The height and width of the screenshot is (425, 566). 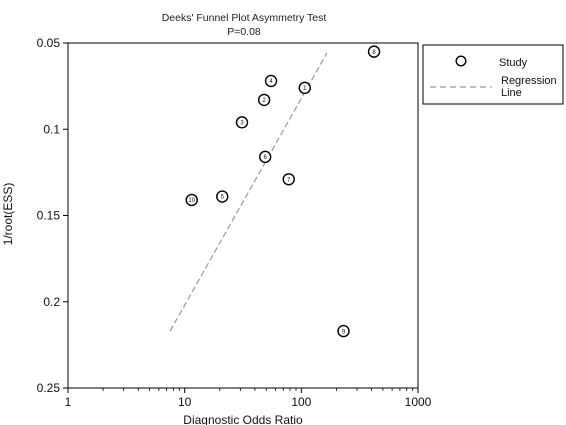 What do you see at coordinates (301, 402) in the screenshot?
I see `x-tick-label: 100` at bounding box center [301, 402].